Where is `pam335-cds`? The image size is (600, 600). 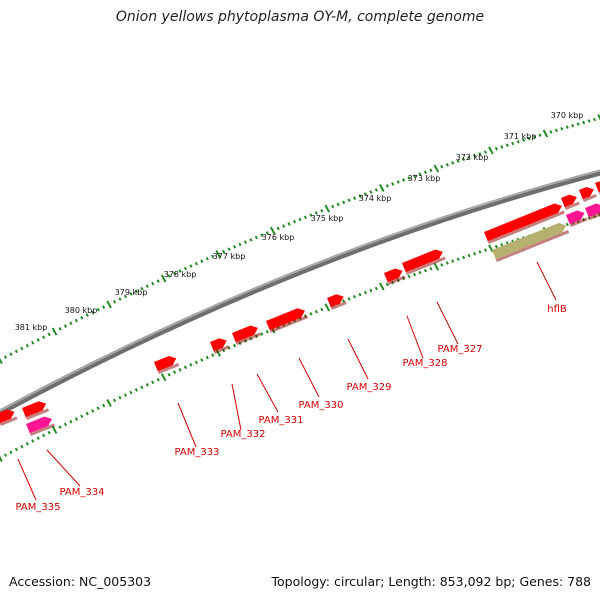 pam335-cds is located at coordinates (40, 426).